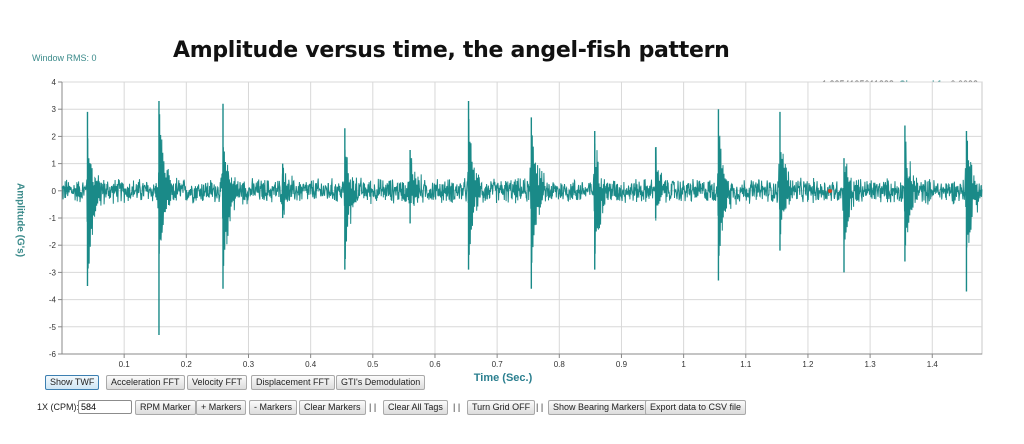  Describe the element at coordinates (373, 364) in the screenshot. I see `x-tick-label: 0.5` at that location.